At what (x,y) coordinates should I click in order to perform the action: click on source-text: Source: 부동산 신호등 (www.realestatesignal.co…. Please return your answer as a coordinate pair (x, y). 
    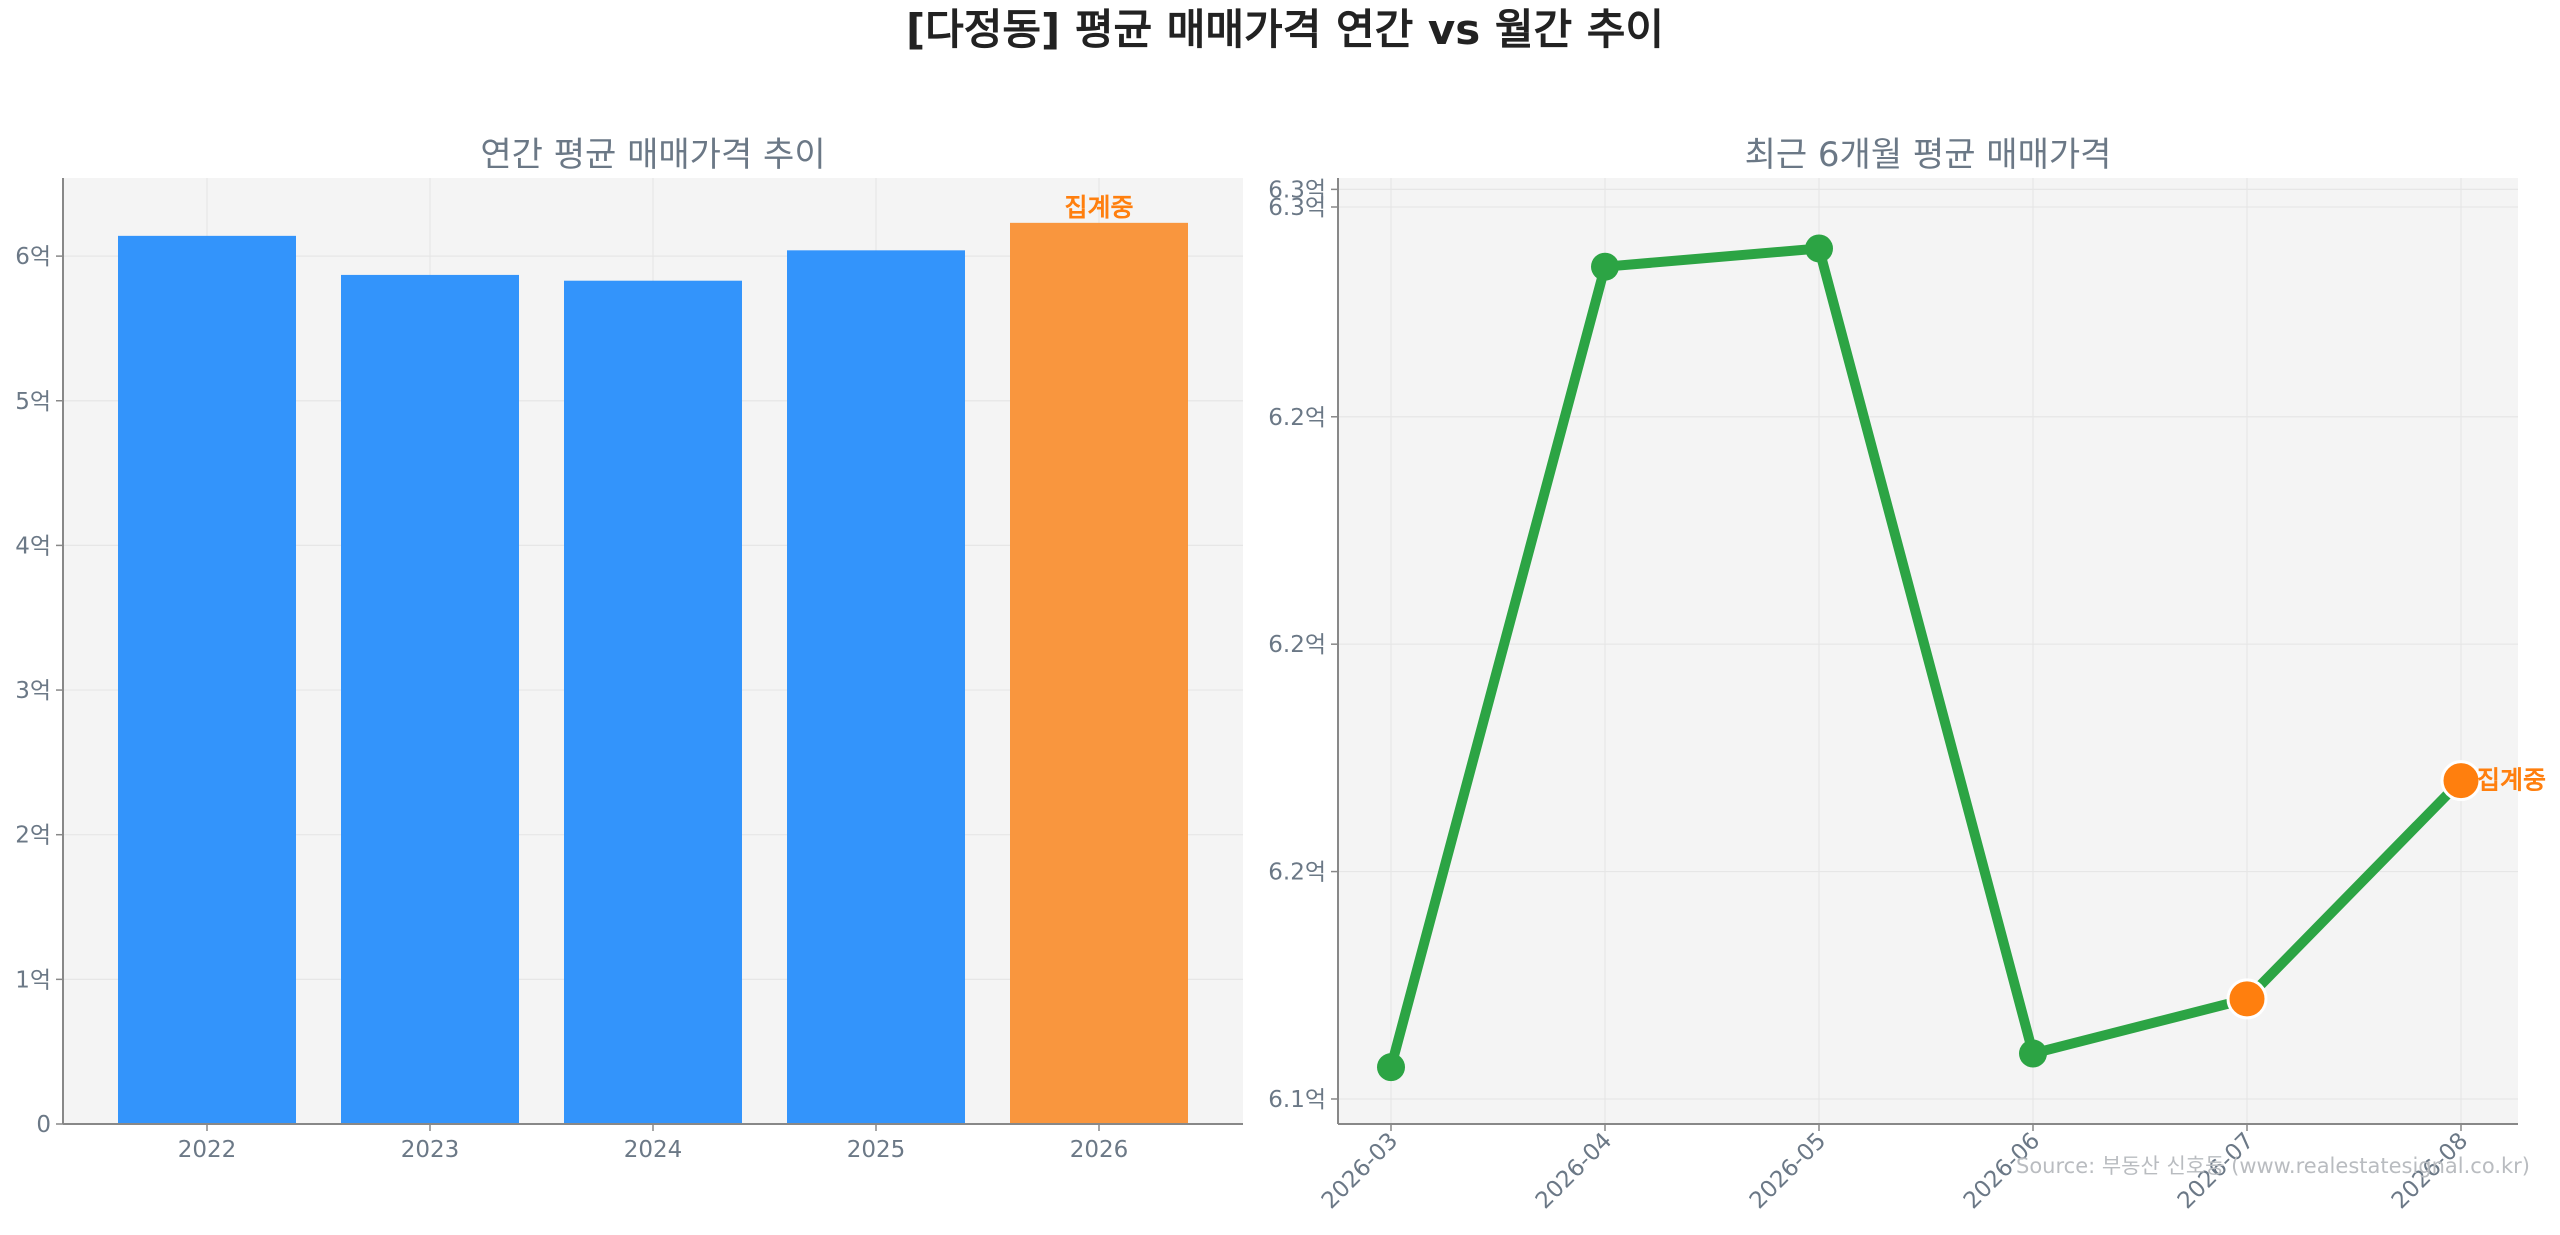
    Looking at the image, I should click on (2273, 1166).